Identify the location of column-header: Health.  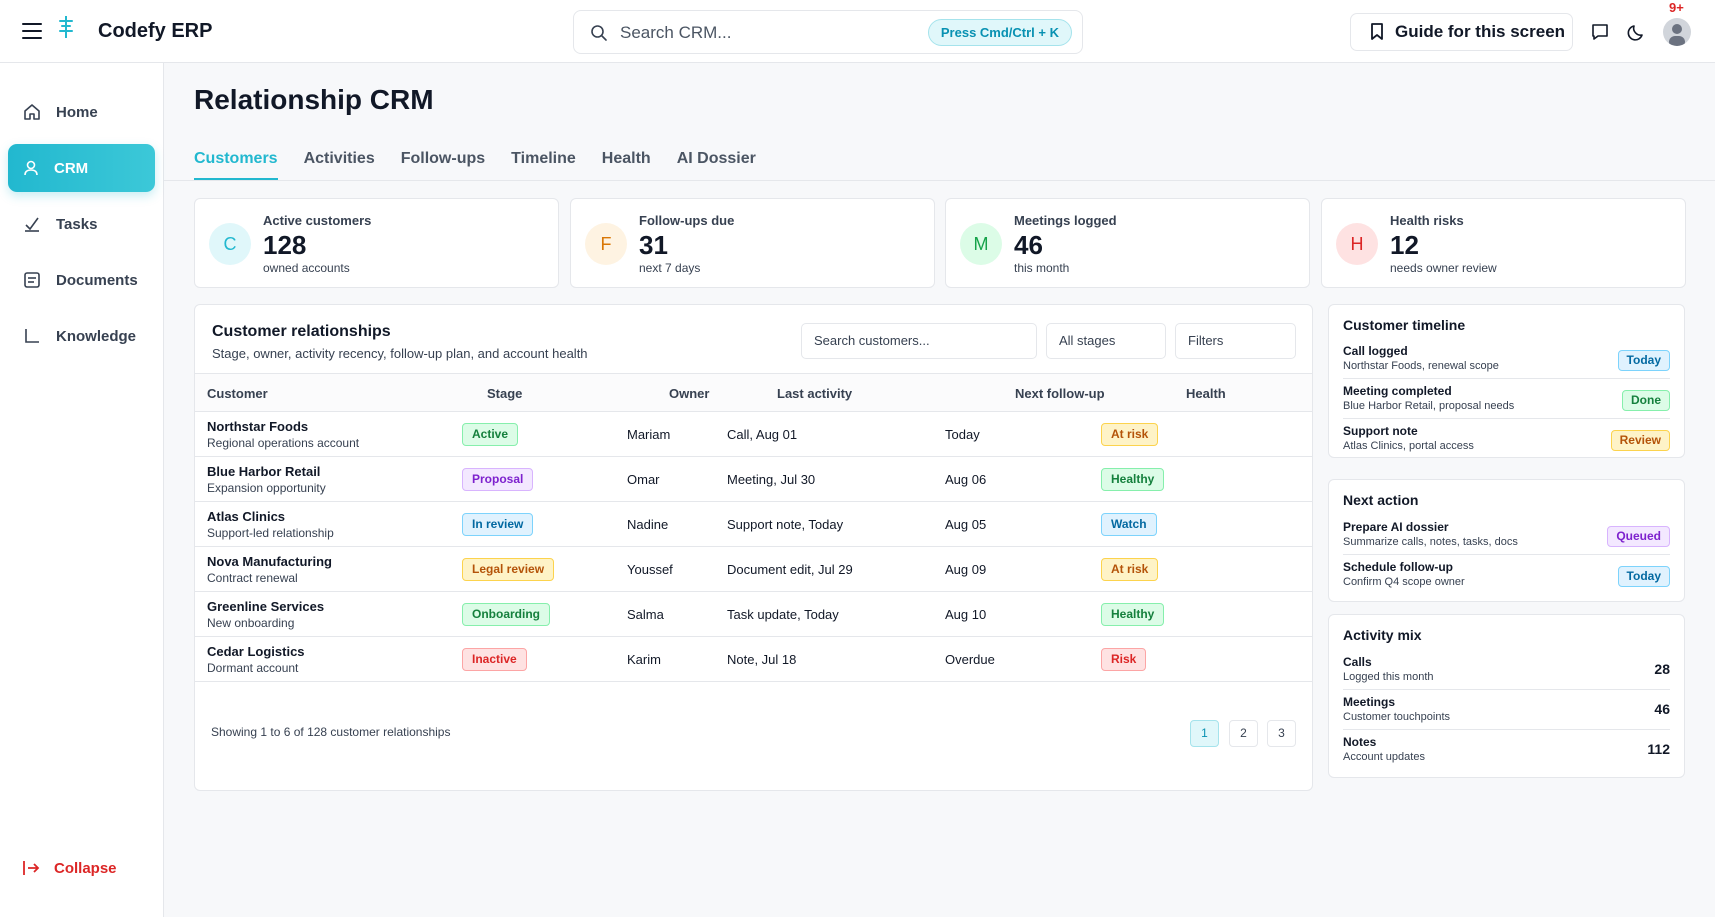
(1206, 393).